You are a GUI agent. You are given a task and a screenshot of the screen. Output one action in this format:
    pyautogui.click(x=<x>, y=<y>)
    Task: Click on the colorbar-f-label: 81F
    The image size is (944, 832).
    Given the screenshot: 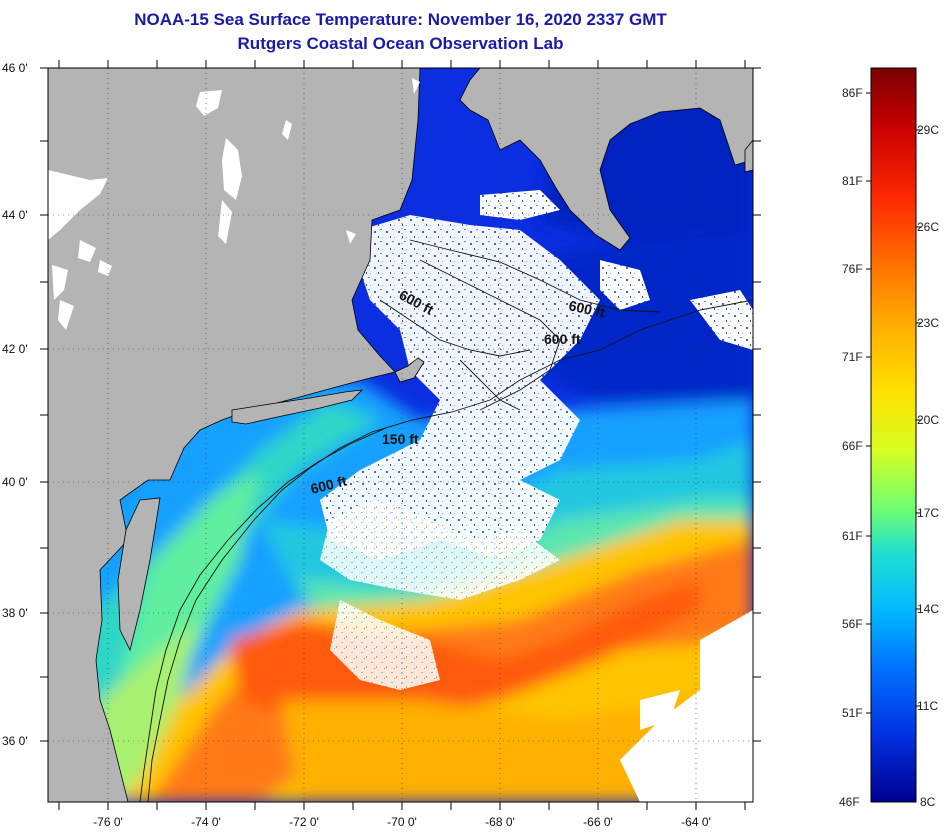 What is the action you would take?
    pyautogui.click(x=852, y=181)
    